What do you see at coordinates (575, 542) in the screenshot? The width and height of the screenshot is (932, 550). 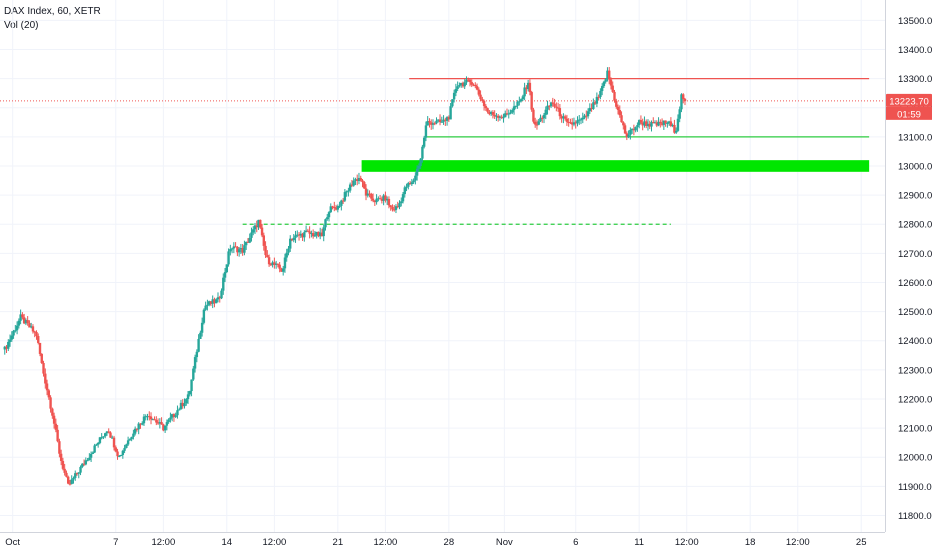 I see `time-tick-label: 6` at bounding box center [575, 542].